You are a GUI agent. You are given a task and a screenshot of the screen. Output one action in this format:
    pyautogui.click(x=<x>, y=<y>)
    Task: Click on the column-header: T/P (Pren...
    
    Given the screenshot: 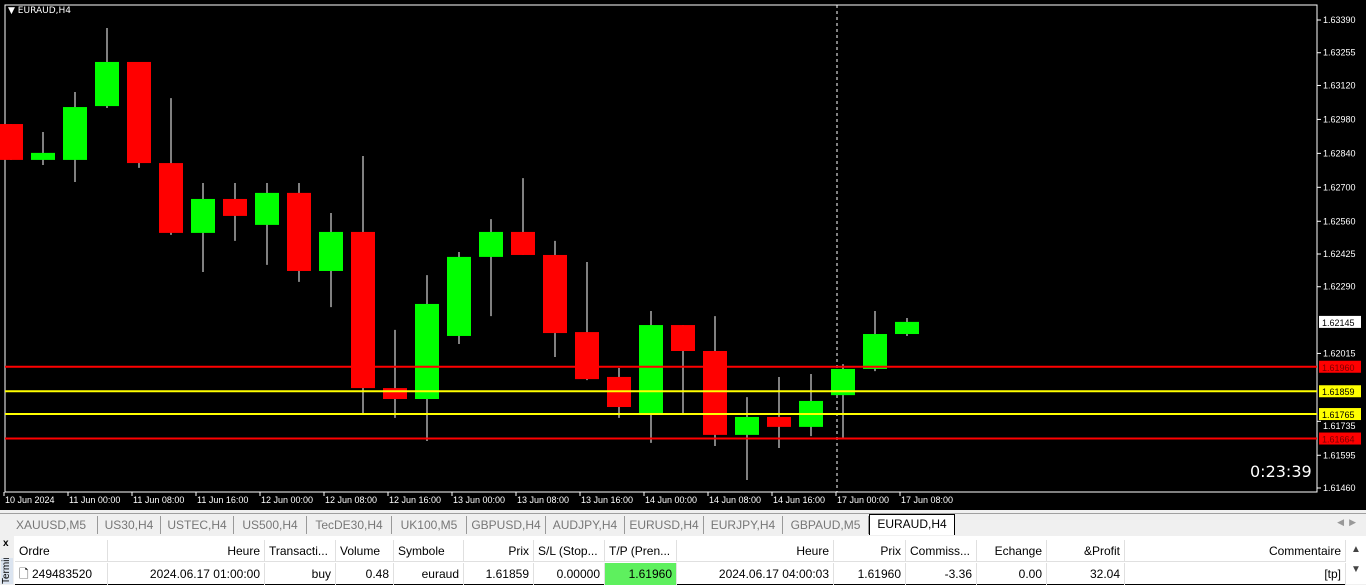 What is the action you would take?
    pyautogui.click(x=641, y=551)
    